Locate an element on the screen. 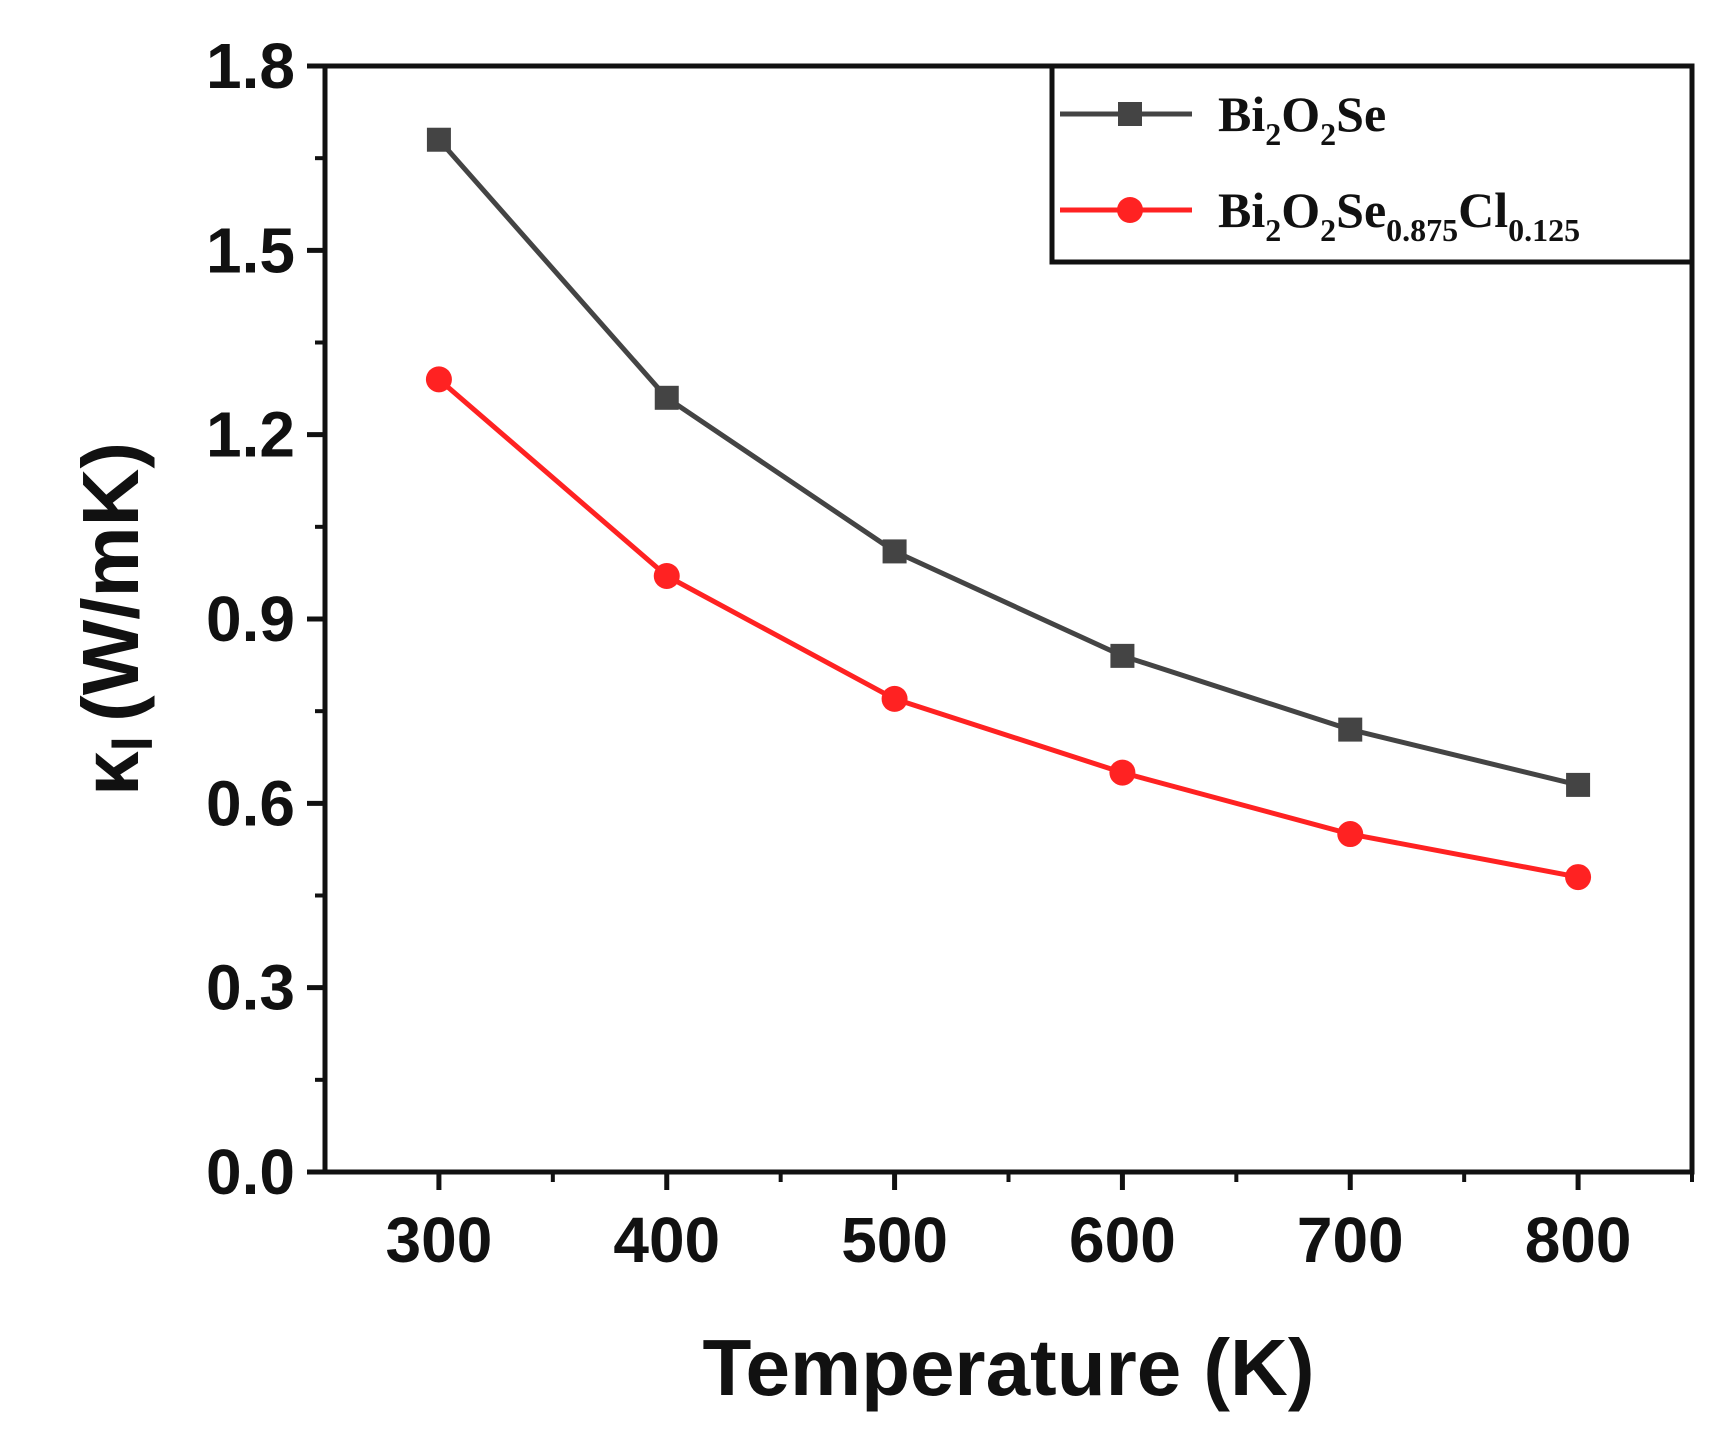 The image size is (1730, 1450). x-tick-label: 300 is located at coordinates (439, 1240).